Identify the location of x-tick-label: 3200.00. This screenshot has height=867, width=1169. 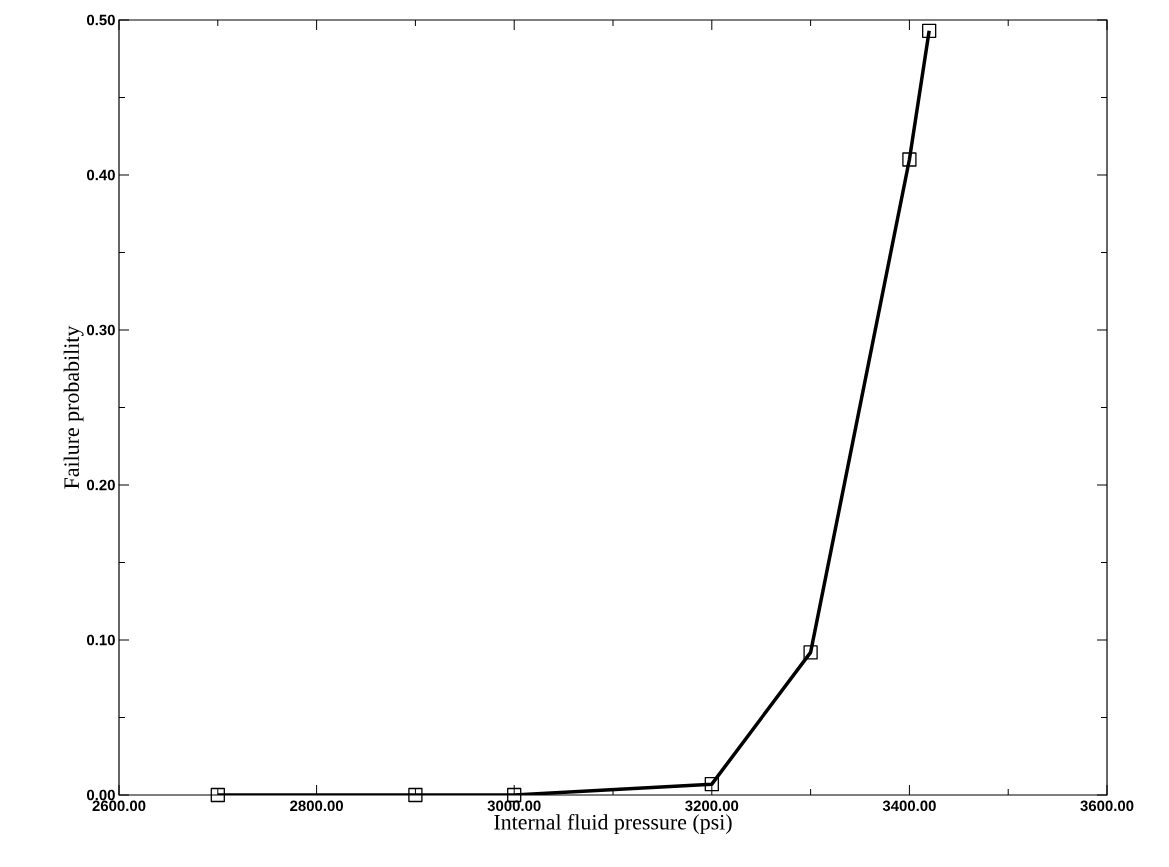
(712, 806).